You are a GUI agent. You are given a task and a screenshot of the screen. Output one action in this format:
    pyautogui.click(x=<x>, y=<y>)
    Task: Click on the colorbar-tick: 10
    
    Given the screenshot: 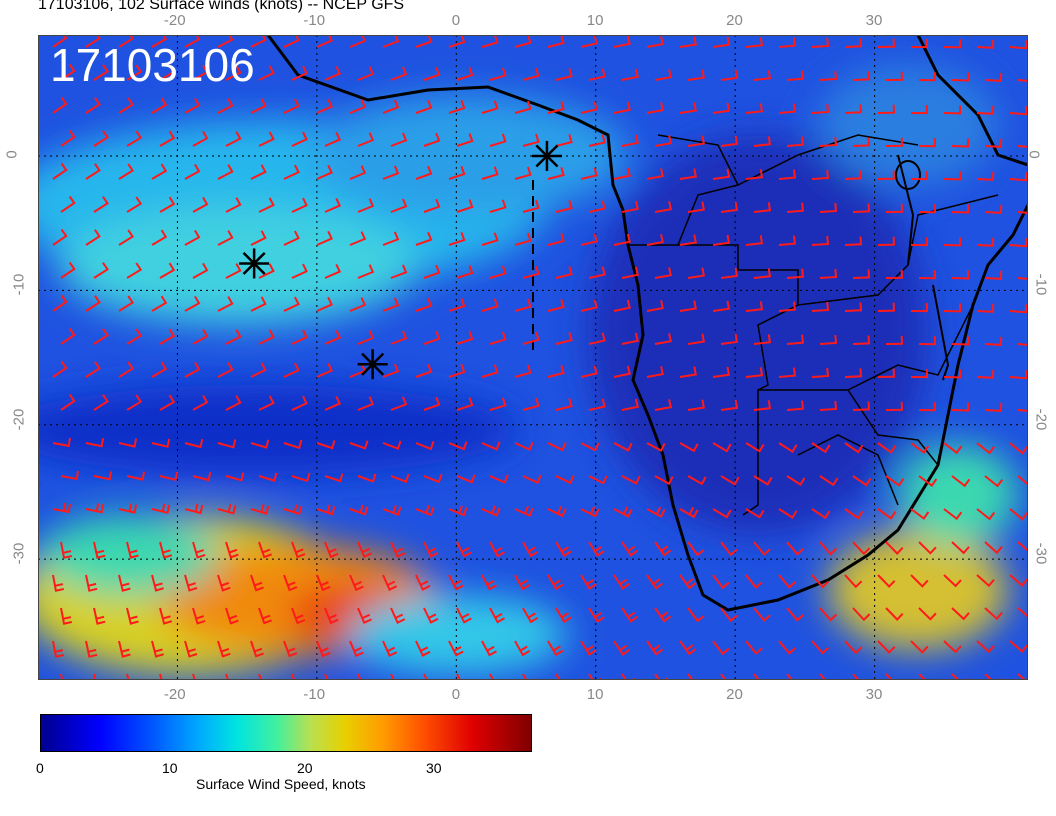 What is the action you would take?
    pyautogui.click(x=170, y=768)
    